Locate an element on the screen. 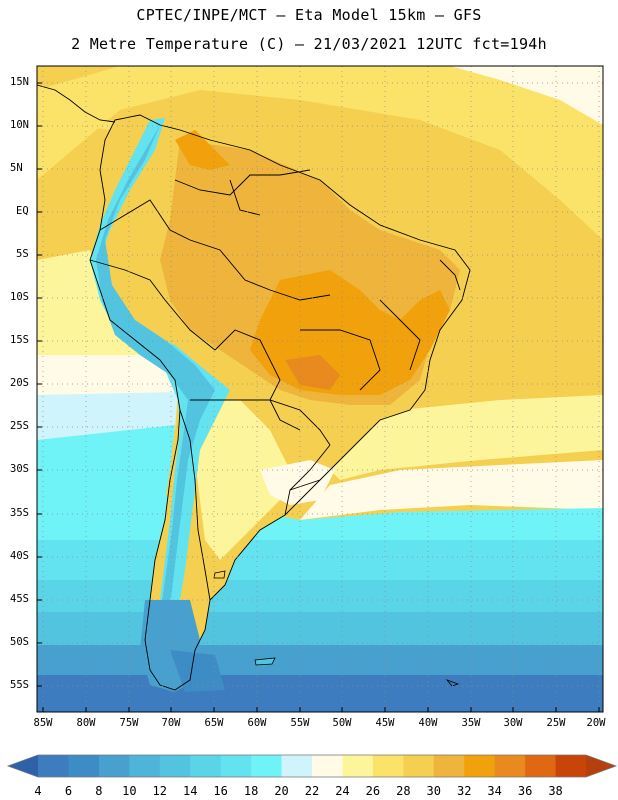 The width and height of the screenshot is (618, 800). colorbar-label: 36 is located at coordinates (525, 791).